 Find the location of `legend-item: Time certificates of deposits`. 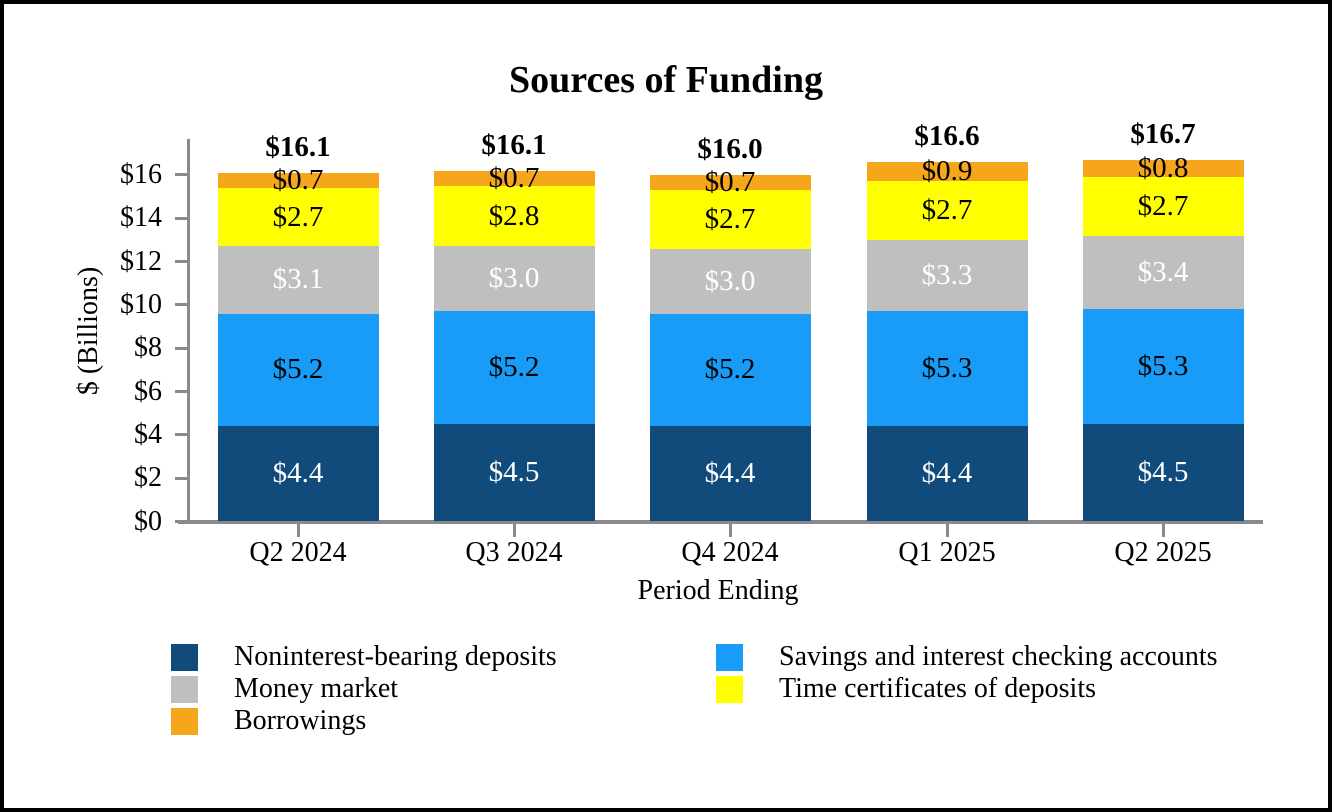

legend-item: Time certificates of deposits is located at coordinates (967, 689).